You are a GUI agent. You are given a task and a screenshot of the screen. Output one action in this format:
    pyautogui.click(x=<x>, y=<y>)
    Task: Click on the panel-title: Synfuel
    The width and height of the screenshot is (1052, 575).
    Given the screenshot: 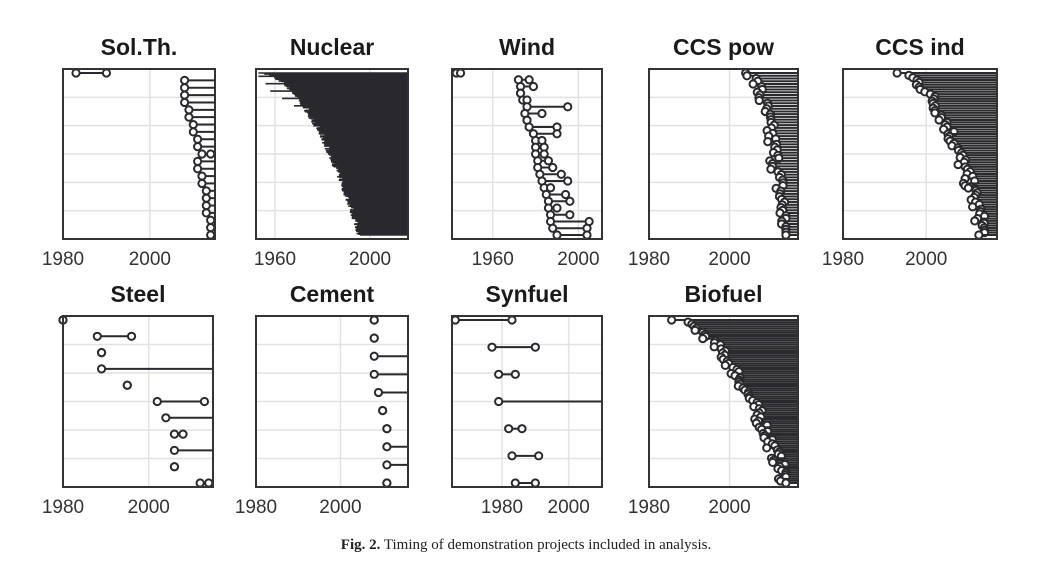 What is the action you would take?
    pyautogui.click(x=526, y=294)
    